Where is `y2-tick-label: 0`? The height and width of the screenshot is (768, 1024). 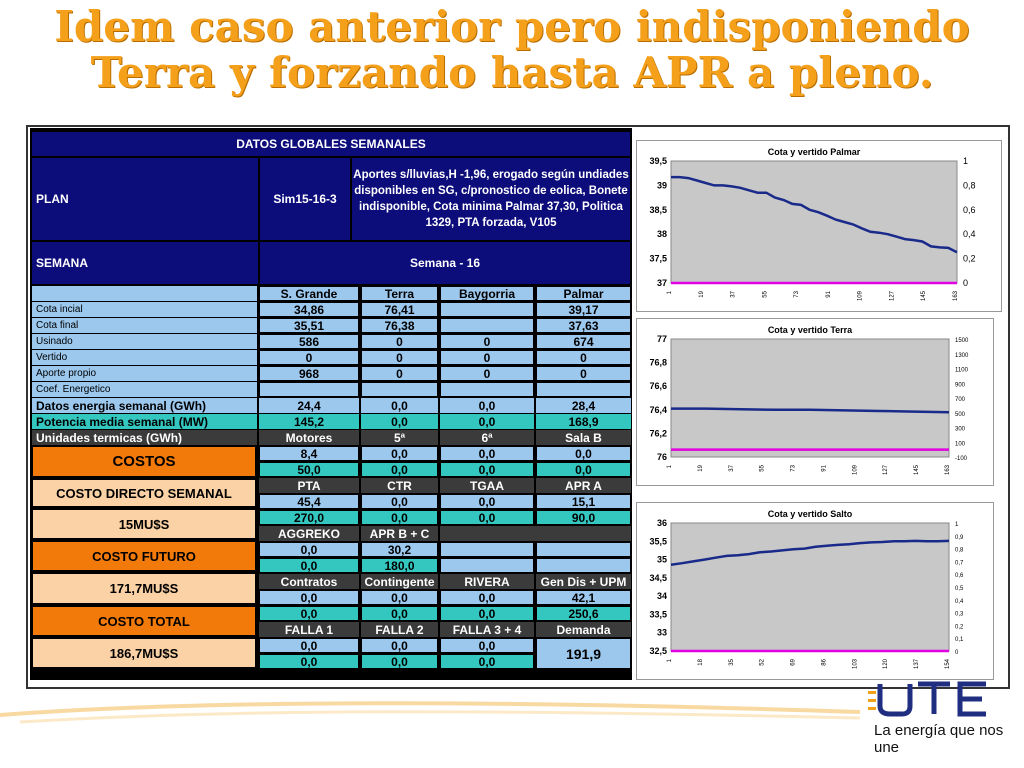
y2-tick-label: 0 is located at coordinates (965, 283).